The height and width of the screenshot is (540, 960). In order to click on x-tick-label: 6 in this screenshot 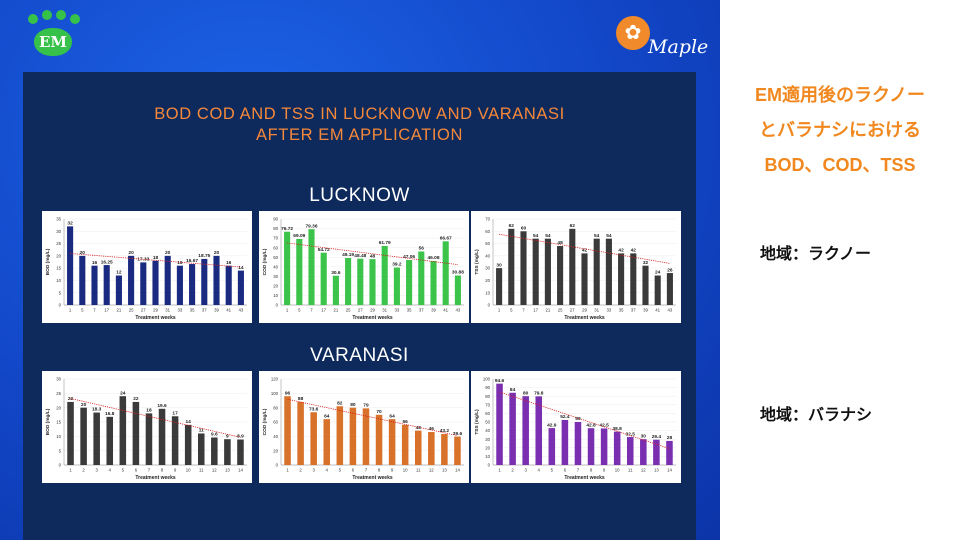, I will do `click(353, 470)`.